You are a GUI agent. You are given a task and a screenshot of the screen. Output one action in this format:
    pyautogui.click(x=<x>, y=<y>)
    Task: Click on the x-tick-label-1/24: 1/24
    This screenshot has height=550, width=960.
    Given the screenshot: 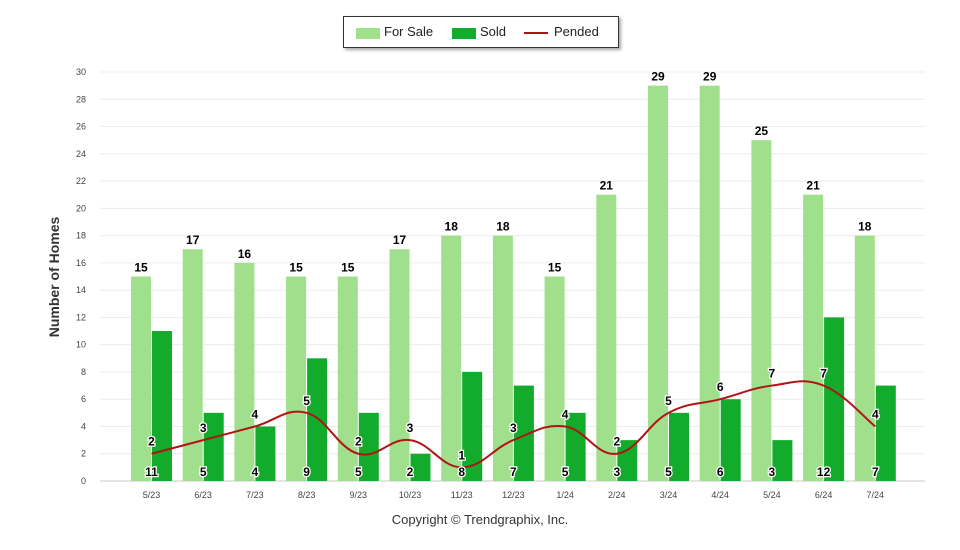 What is the action you would take?
    pyautogui.click(x=565, y=495)
    